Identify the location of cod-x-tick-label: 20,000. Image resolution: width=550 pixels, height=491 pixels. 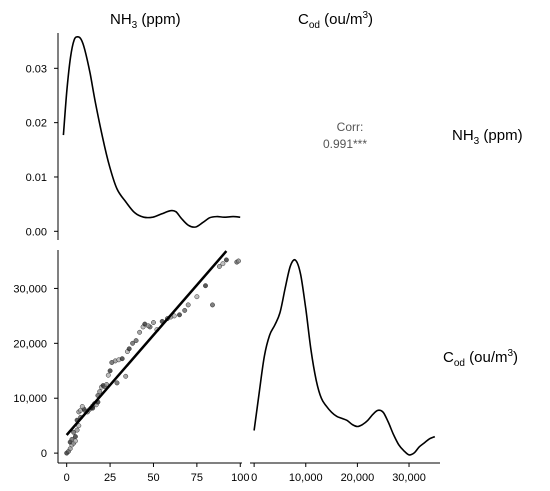
(358, 478).